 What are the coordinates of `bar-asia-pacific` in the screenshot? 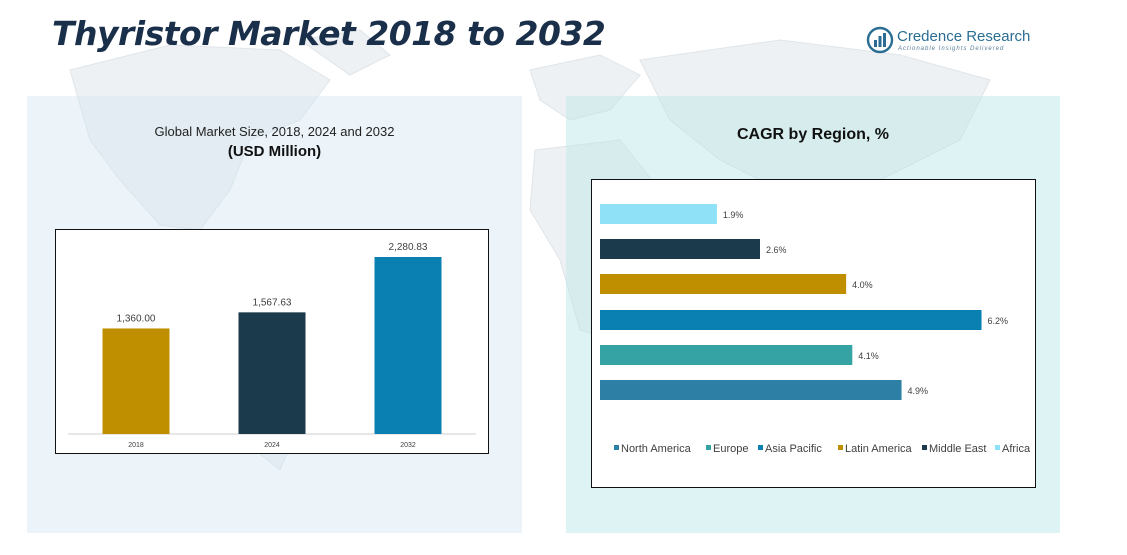 It's located at (791, 320).